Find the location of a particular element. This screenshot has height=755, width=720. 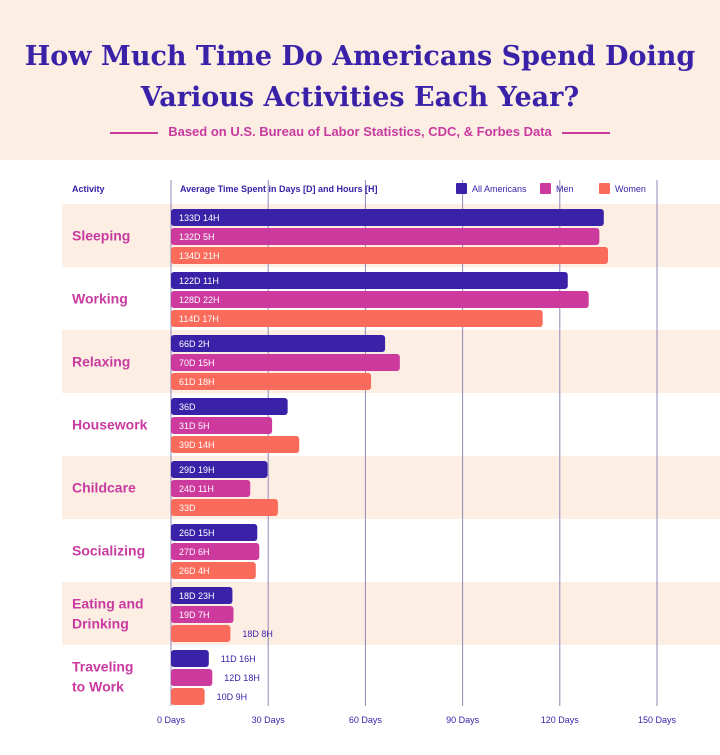

legend-label: Women is located at coordinates (630, 189).